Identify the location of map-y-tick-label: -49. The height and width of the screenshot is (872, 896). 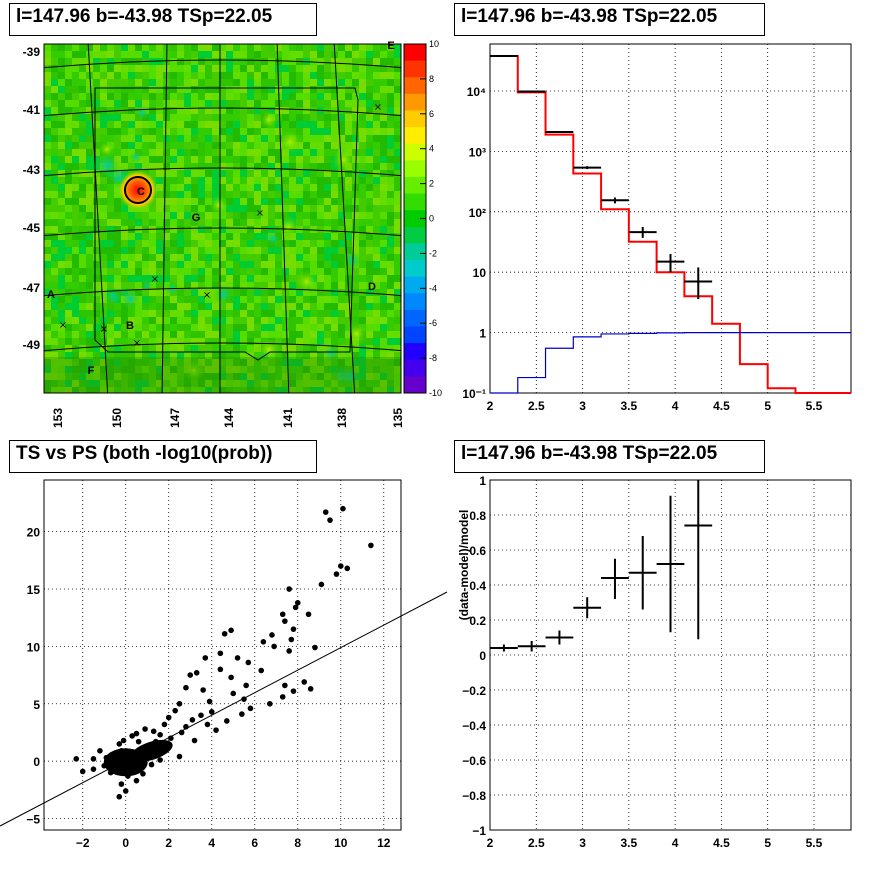
(32, 345).